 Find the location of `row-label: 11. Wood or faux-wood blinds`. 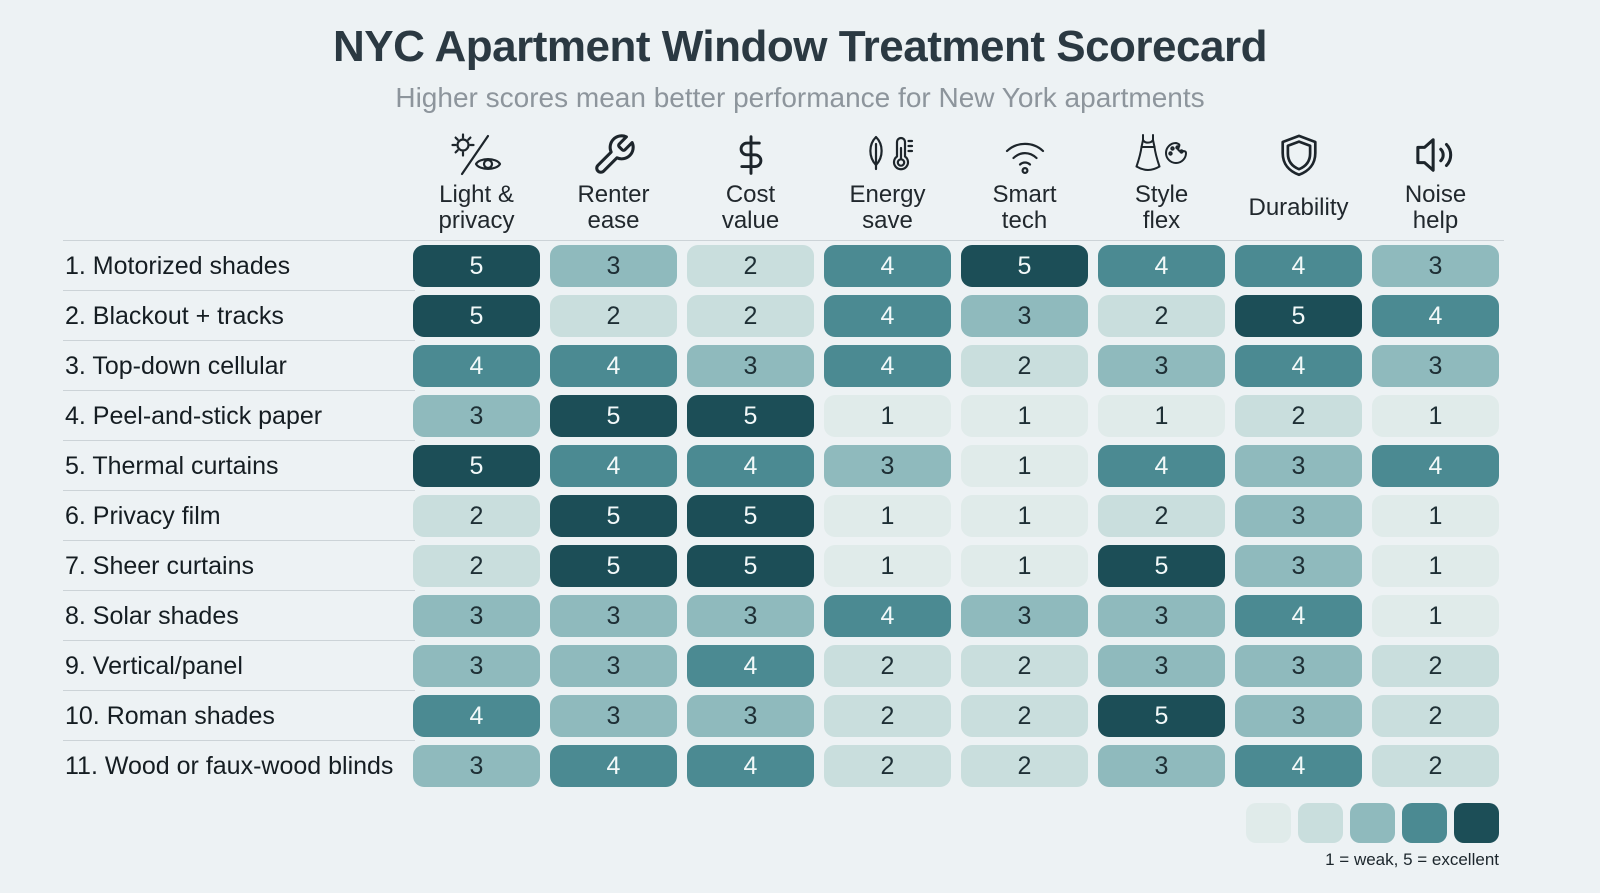

row-label: 11. Wood or faux-wood blinds is located at coordinates (229, 765).